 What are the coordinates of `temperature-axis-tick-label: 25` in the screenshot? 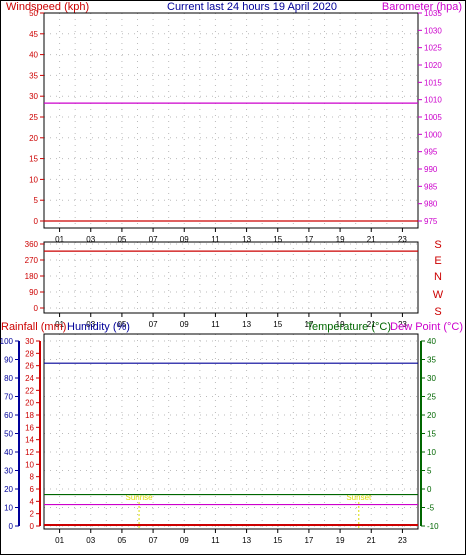 It's located at (431, 397).